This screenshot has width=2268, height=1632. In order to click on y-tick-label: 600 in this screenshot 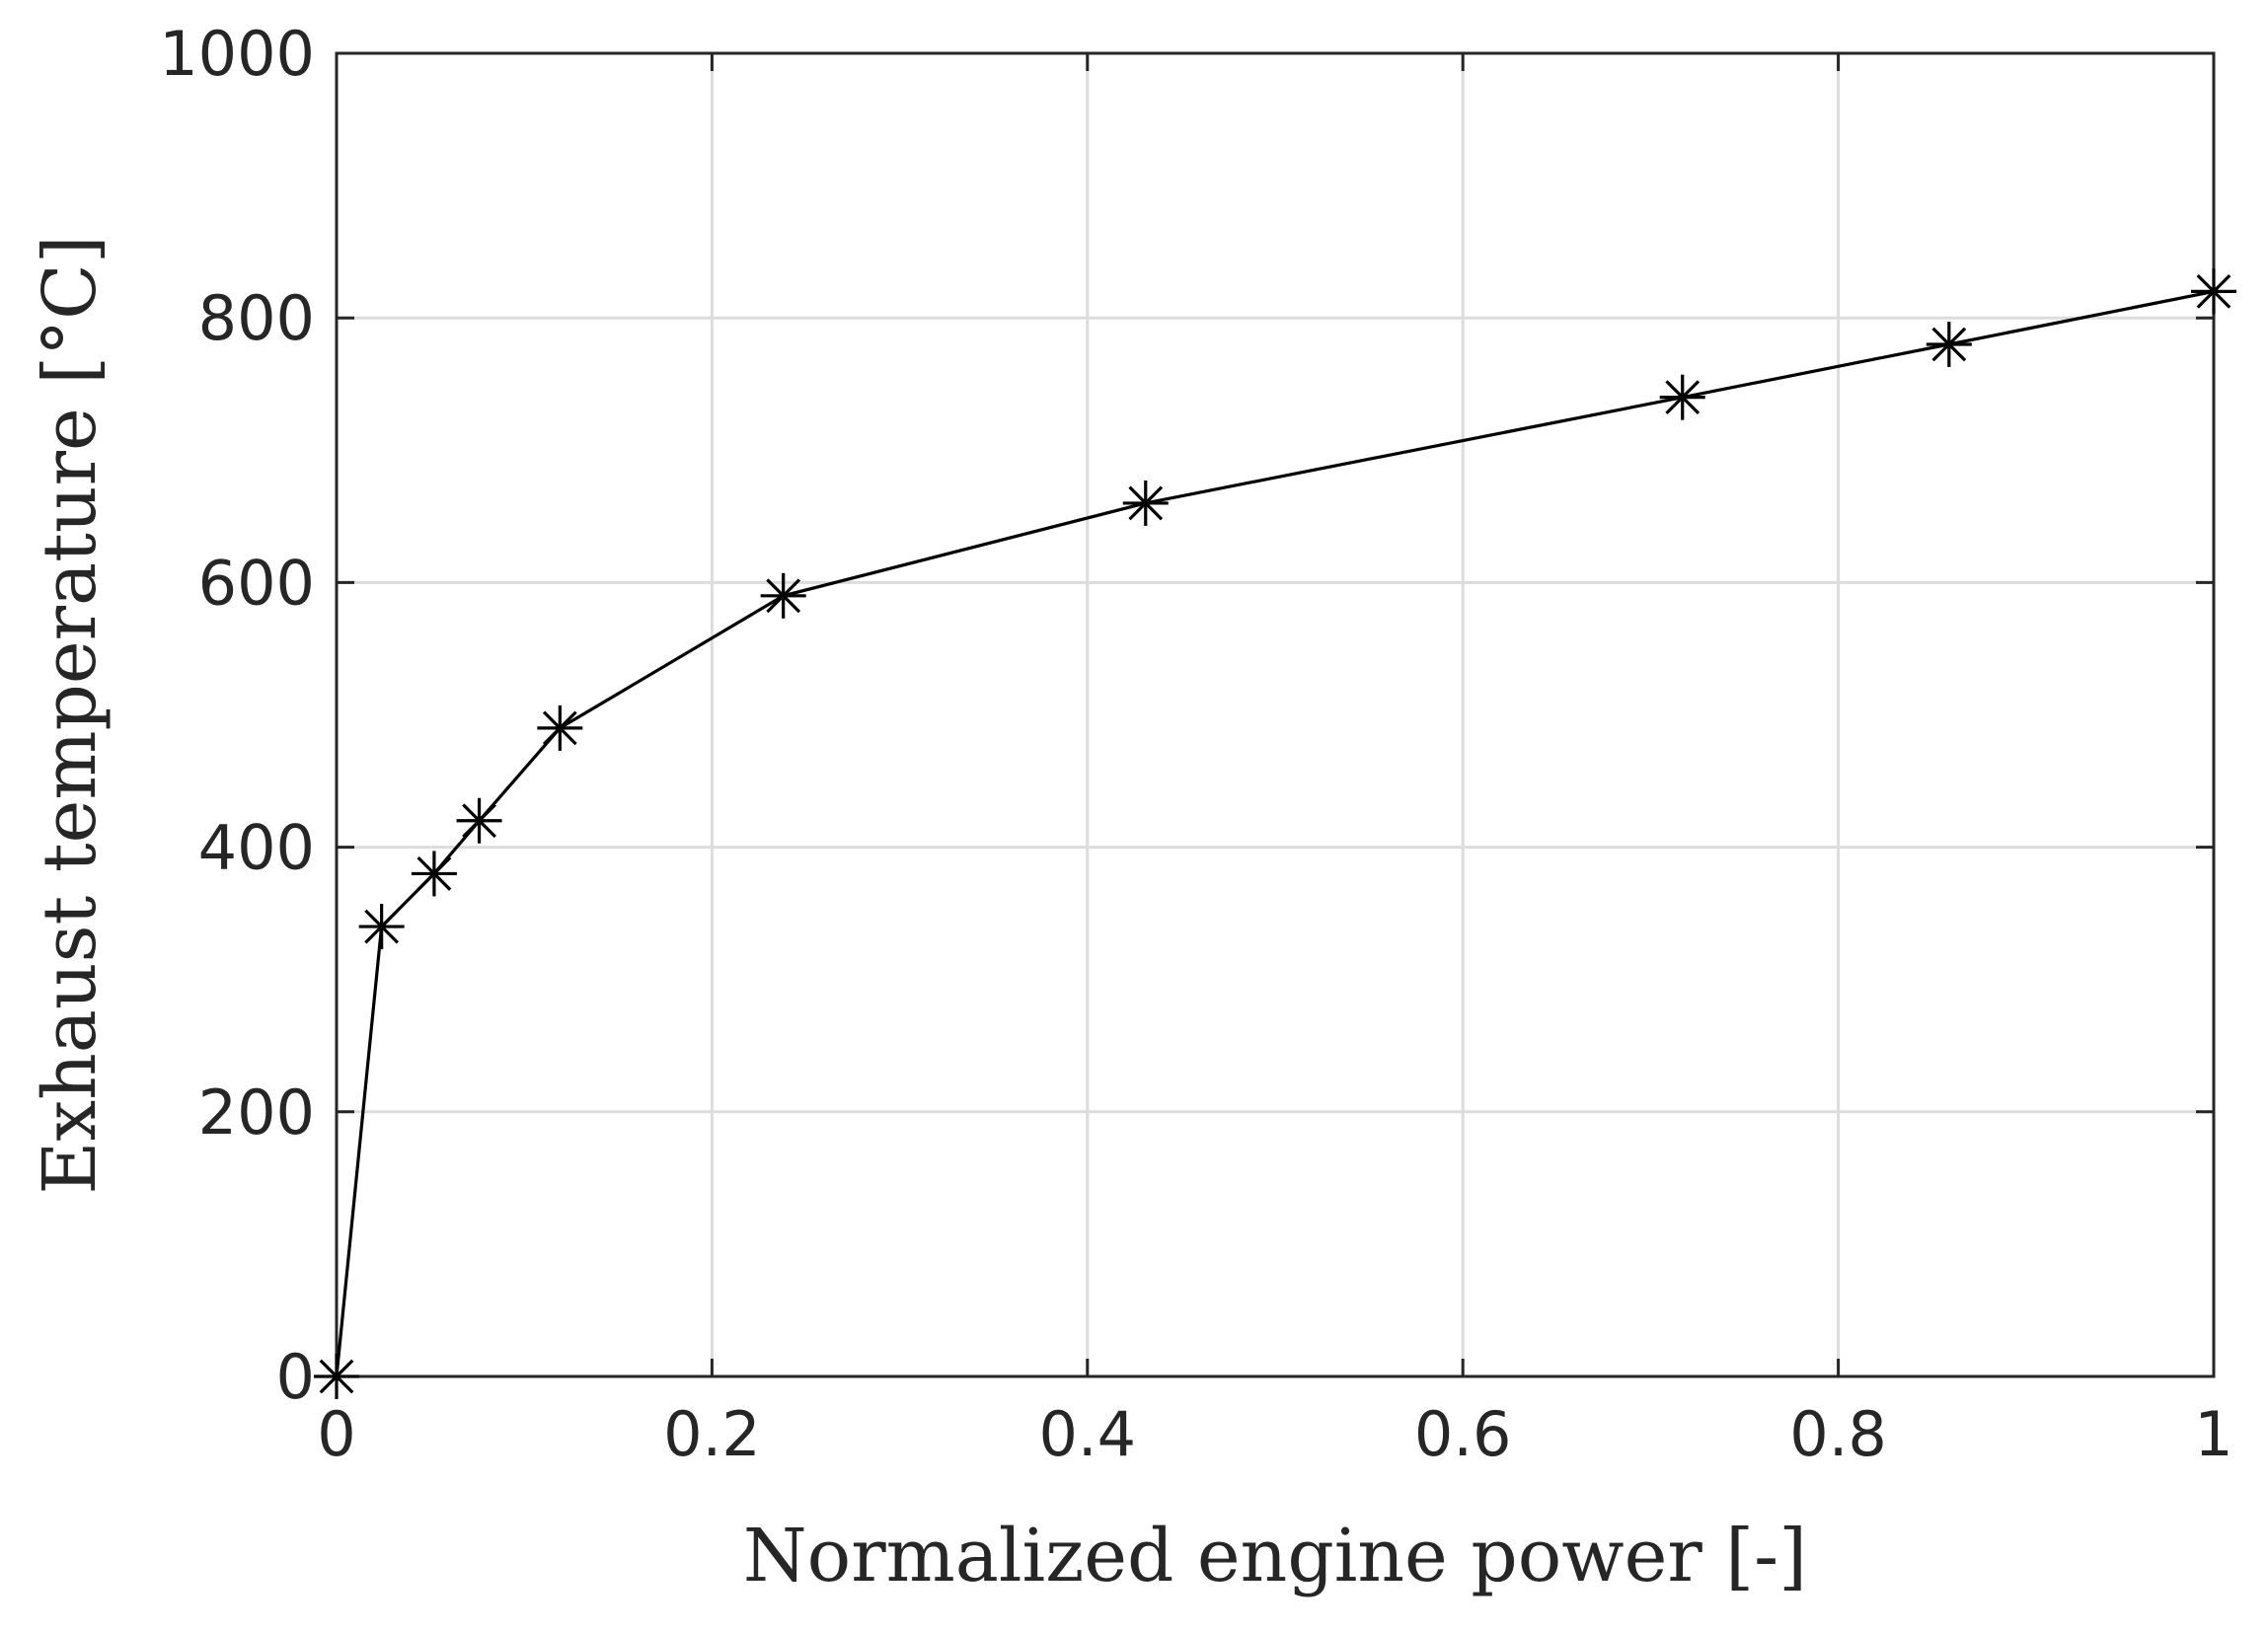, I will do `click(257, 583)`.